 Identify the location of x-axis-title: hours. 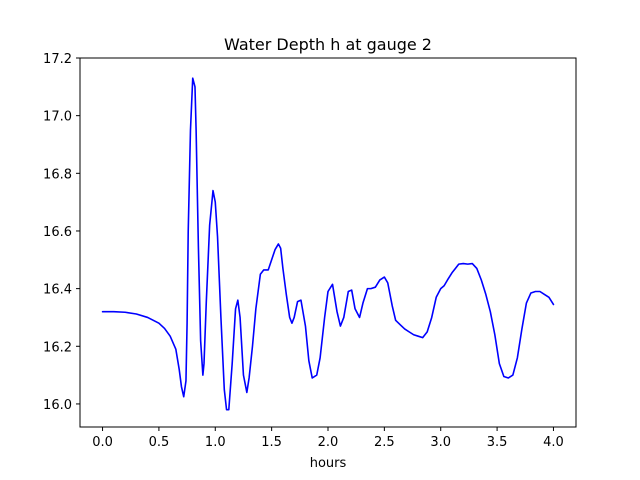
(328, 463).